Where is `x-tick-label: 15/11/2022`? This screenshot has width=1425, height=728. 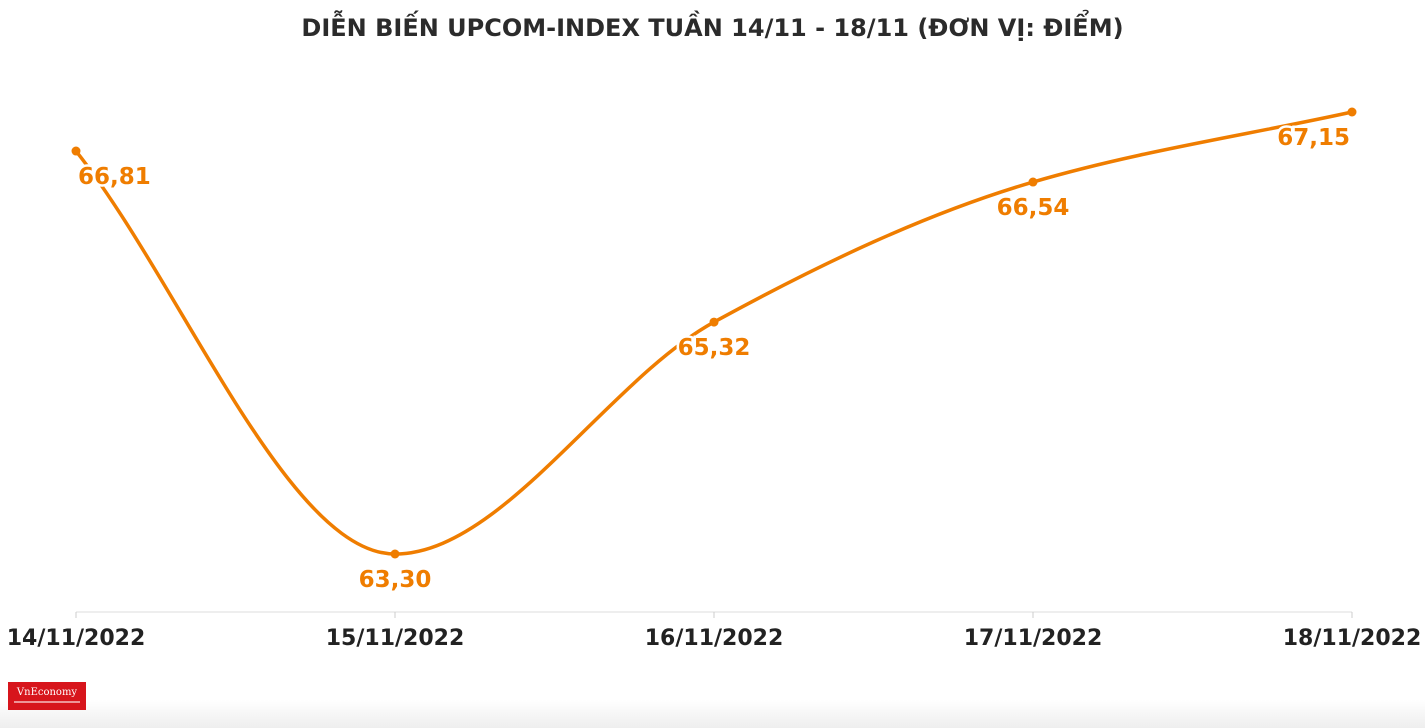 x-tick-label: 15/11/2022 is located at coordinates (395, 638).